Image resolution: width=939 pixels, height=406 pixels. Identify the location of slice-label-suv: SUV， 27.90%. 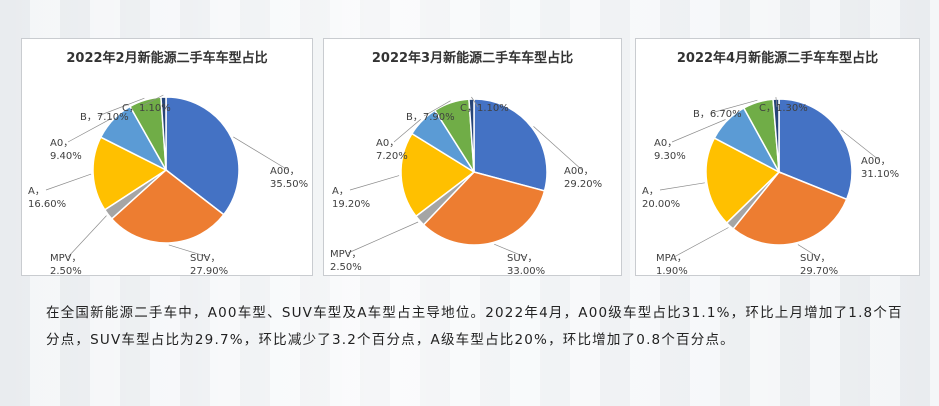
(209, 264).